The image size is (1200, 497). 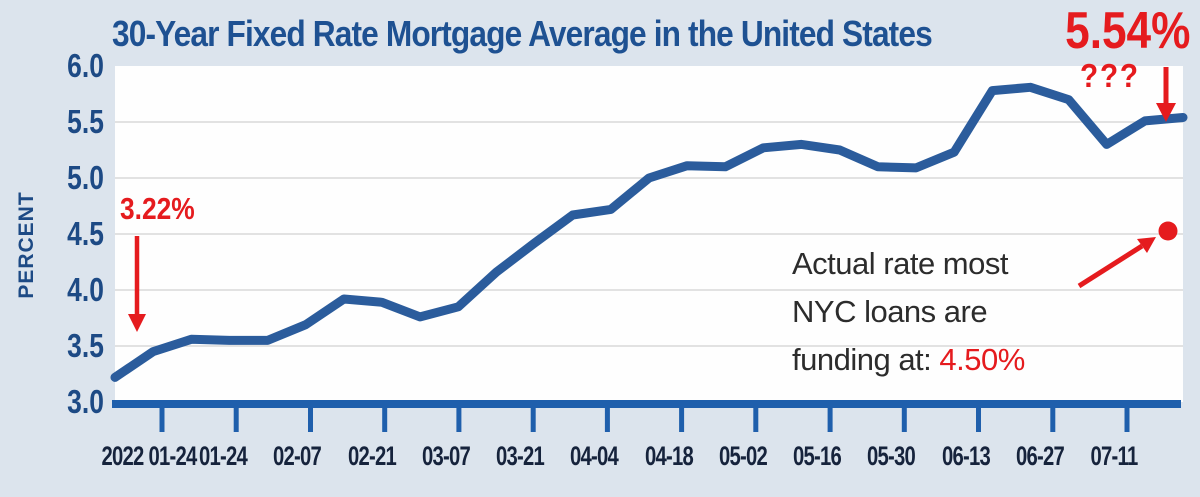 What do you see at coordinates (965, 456) in the screenshot?
I see `x-axis-tick-label: 06-13` at bounding box center [965, 456].